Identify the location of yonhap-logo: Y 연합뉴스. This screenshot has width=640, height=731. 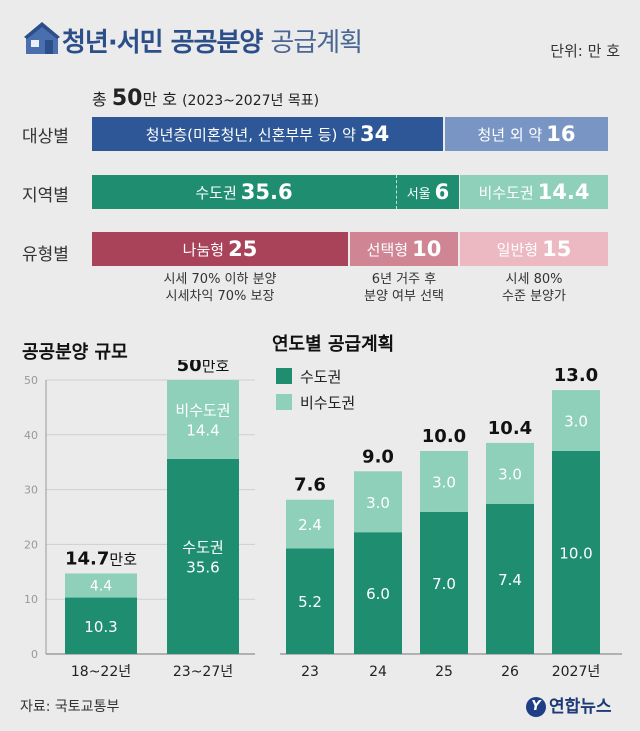
(569, 704).